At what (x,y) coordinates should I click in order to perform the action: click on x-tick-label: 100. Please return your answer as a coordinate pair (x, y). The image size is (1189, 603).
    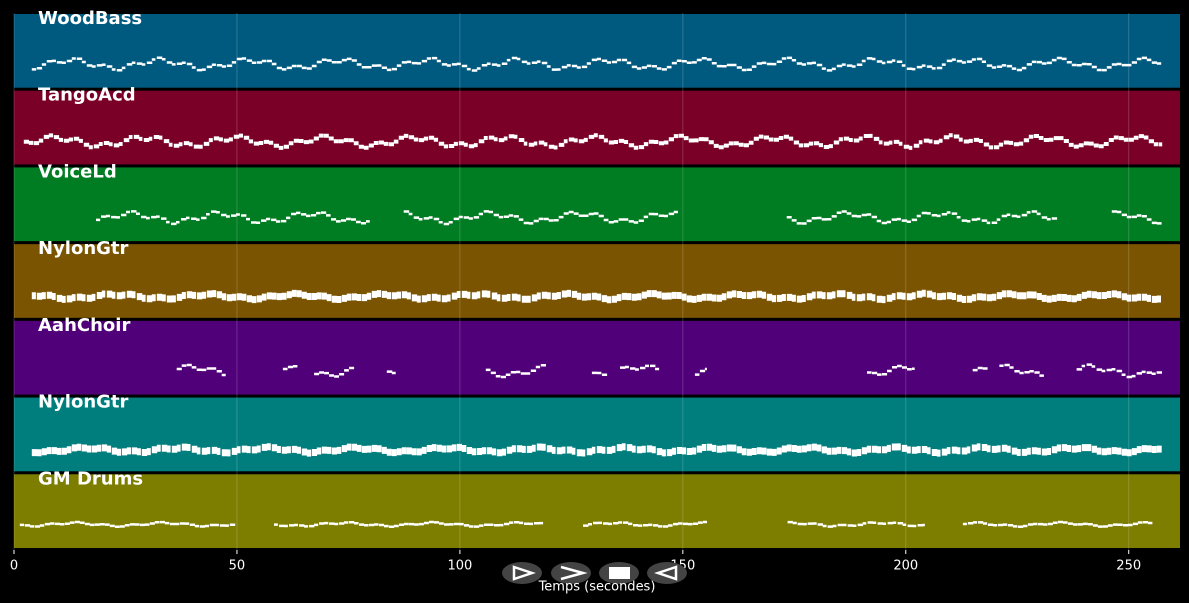
    Looking at the image, I should click on (459, 566).